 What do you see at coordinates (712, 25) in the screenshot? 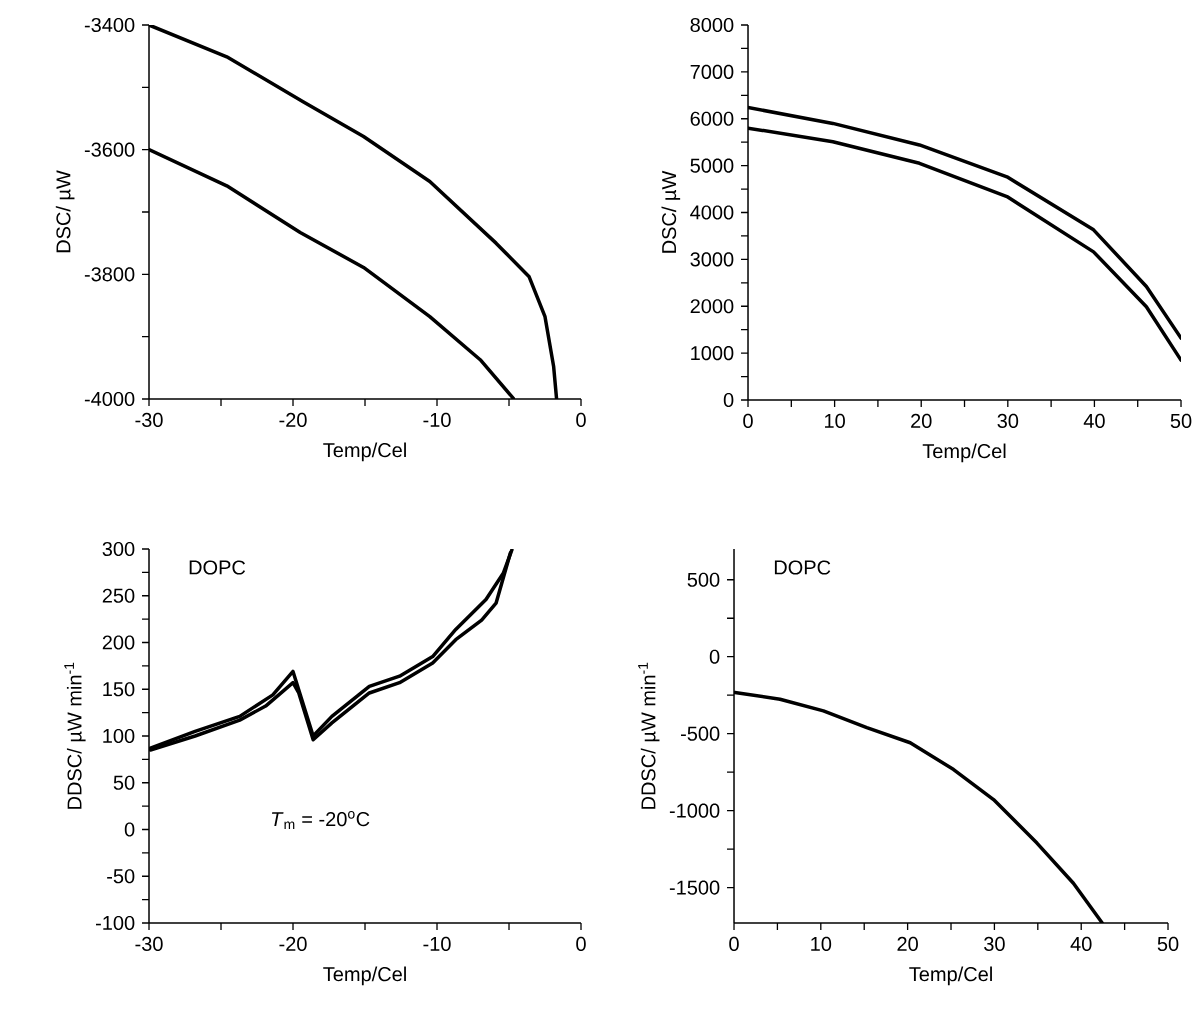
I see `y-tick-label: 8000` at bounding box center [712, 25].